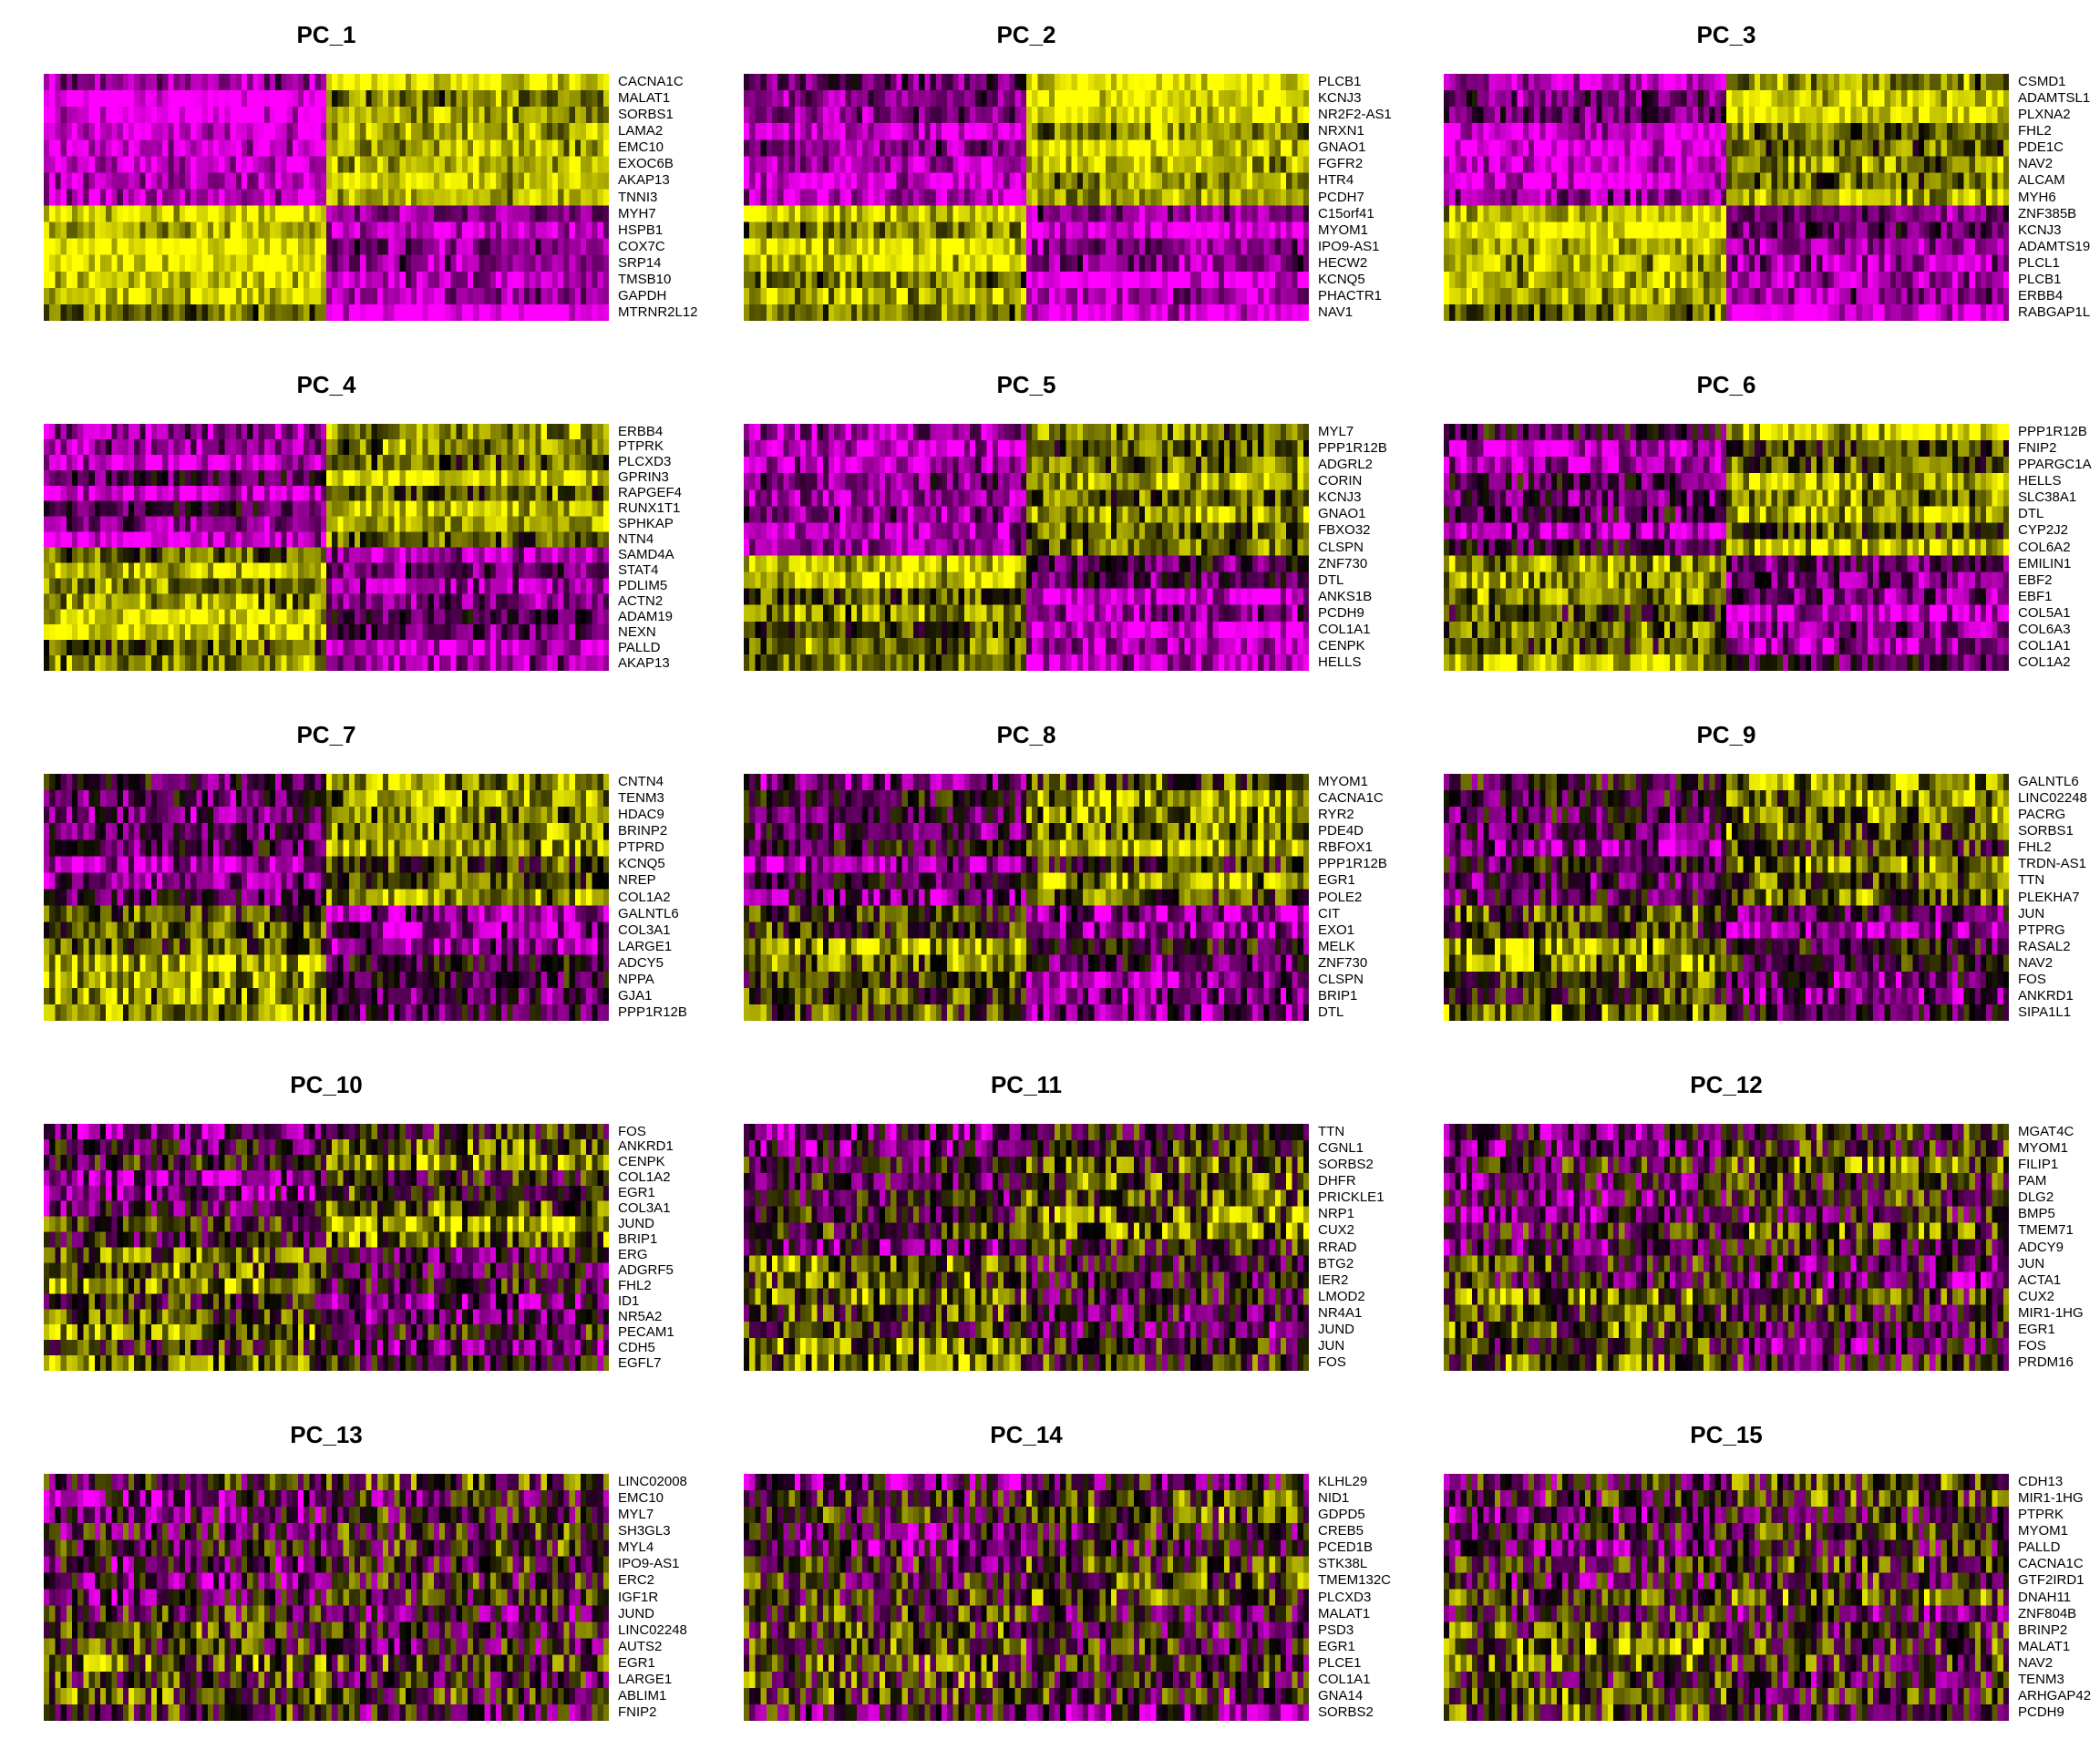 The width and height of the screenshot is (2100, 1750). What do you see at coordinates (1027, 214) in the screenshot?
I see `heatmap-row` at bounding box center [1027, 214].